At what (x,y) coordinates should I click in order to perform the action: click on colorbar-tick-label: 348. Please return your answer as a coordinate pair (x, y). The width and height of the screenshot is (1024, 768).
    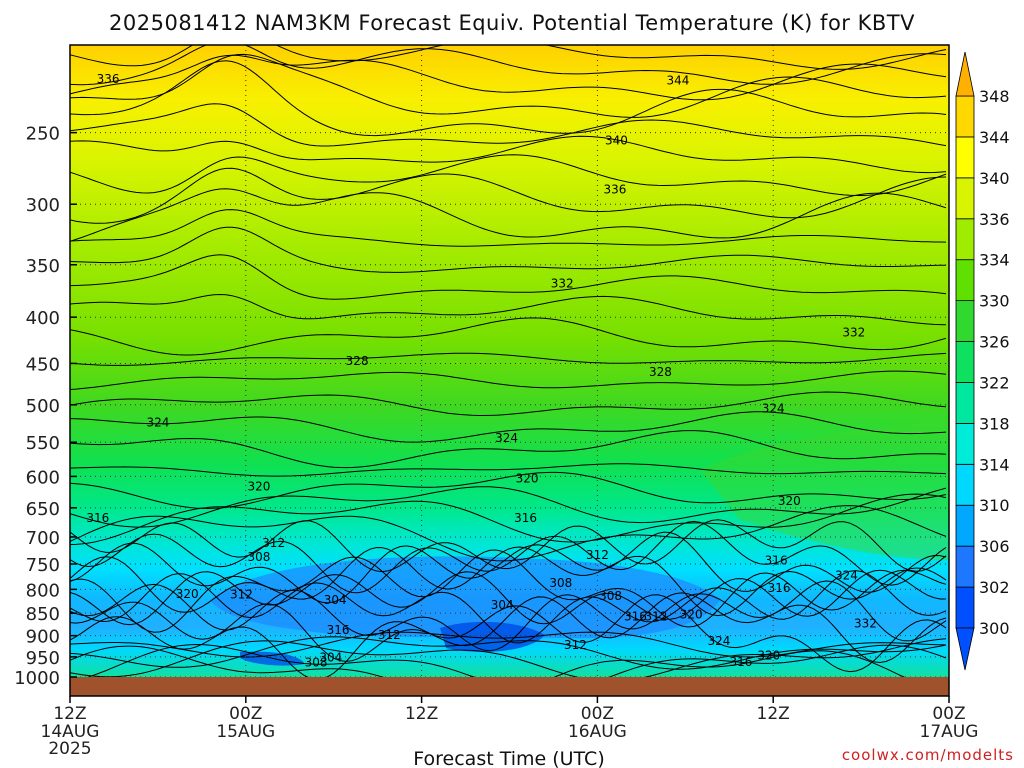
    Looking at the image, I should click on (994, 96).